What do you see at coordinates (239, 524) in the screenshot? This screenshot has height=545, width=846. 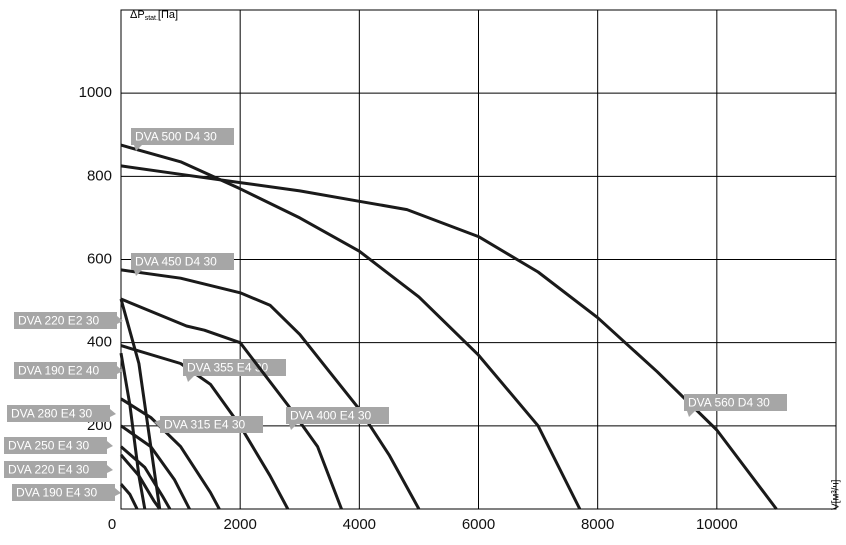 I see `x-tick-label: 2000` at bounding box center [239, 524].